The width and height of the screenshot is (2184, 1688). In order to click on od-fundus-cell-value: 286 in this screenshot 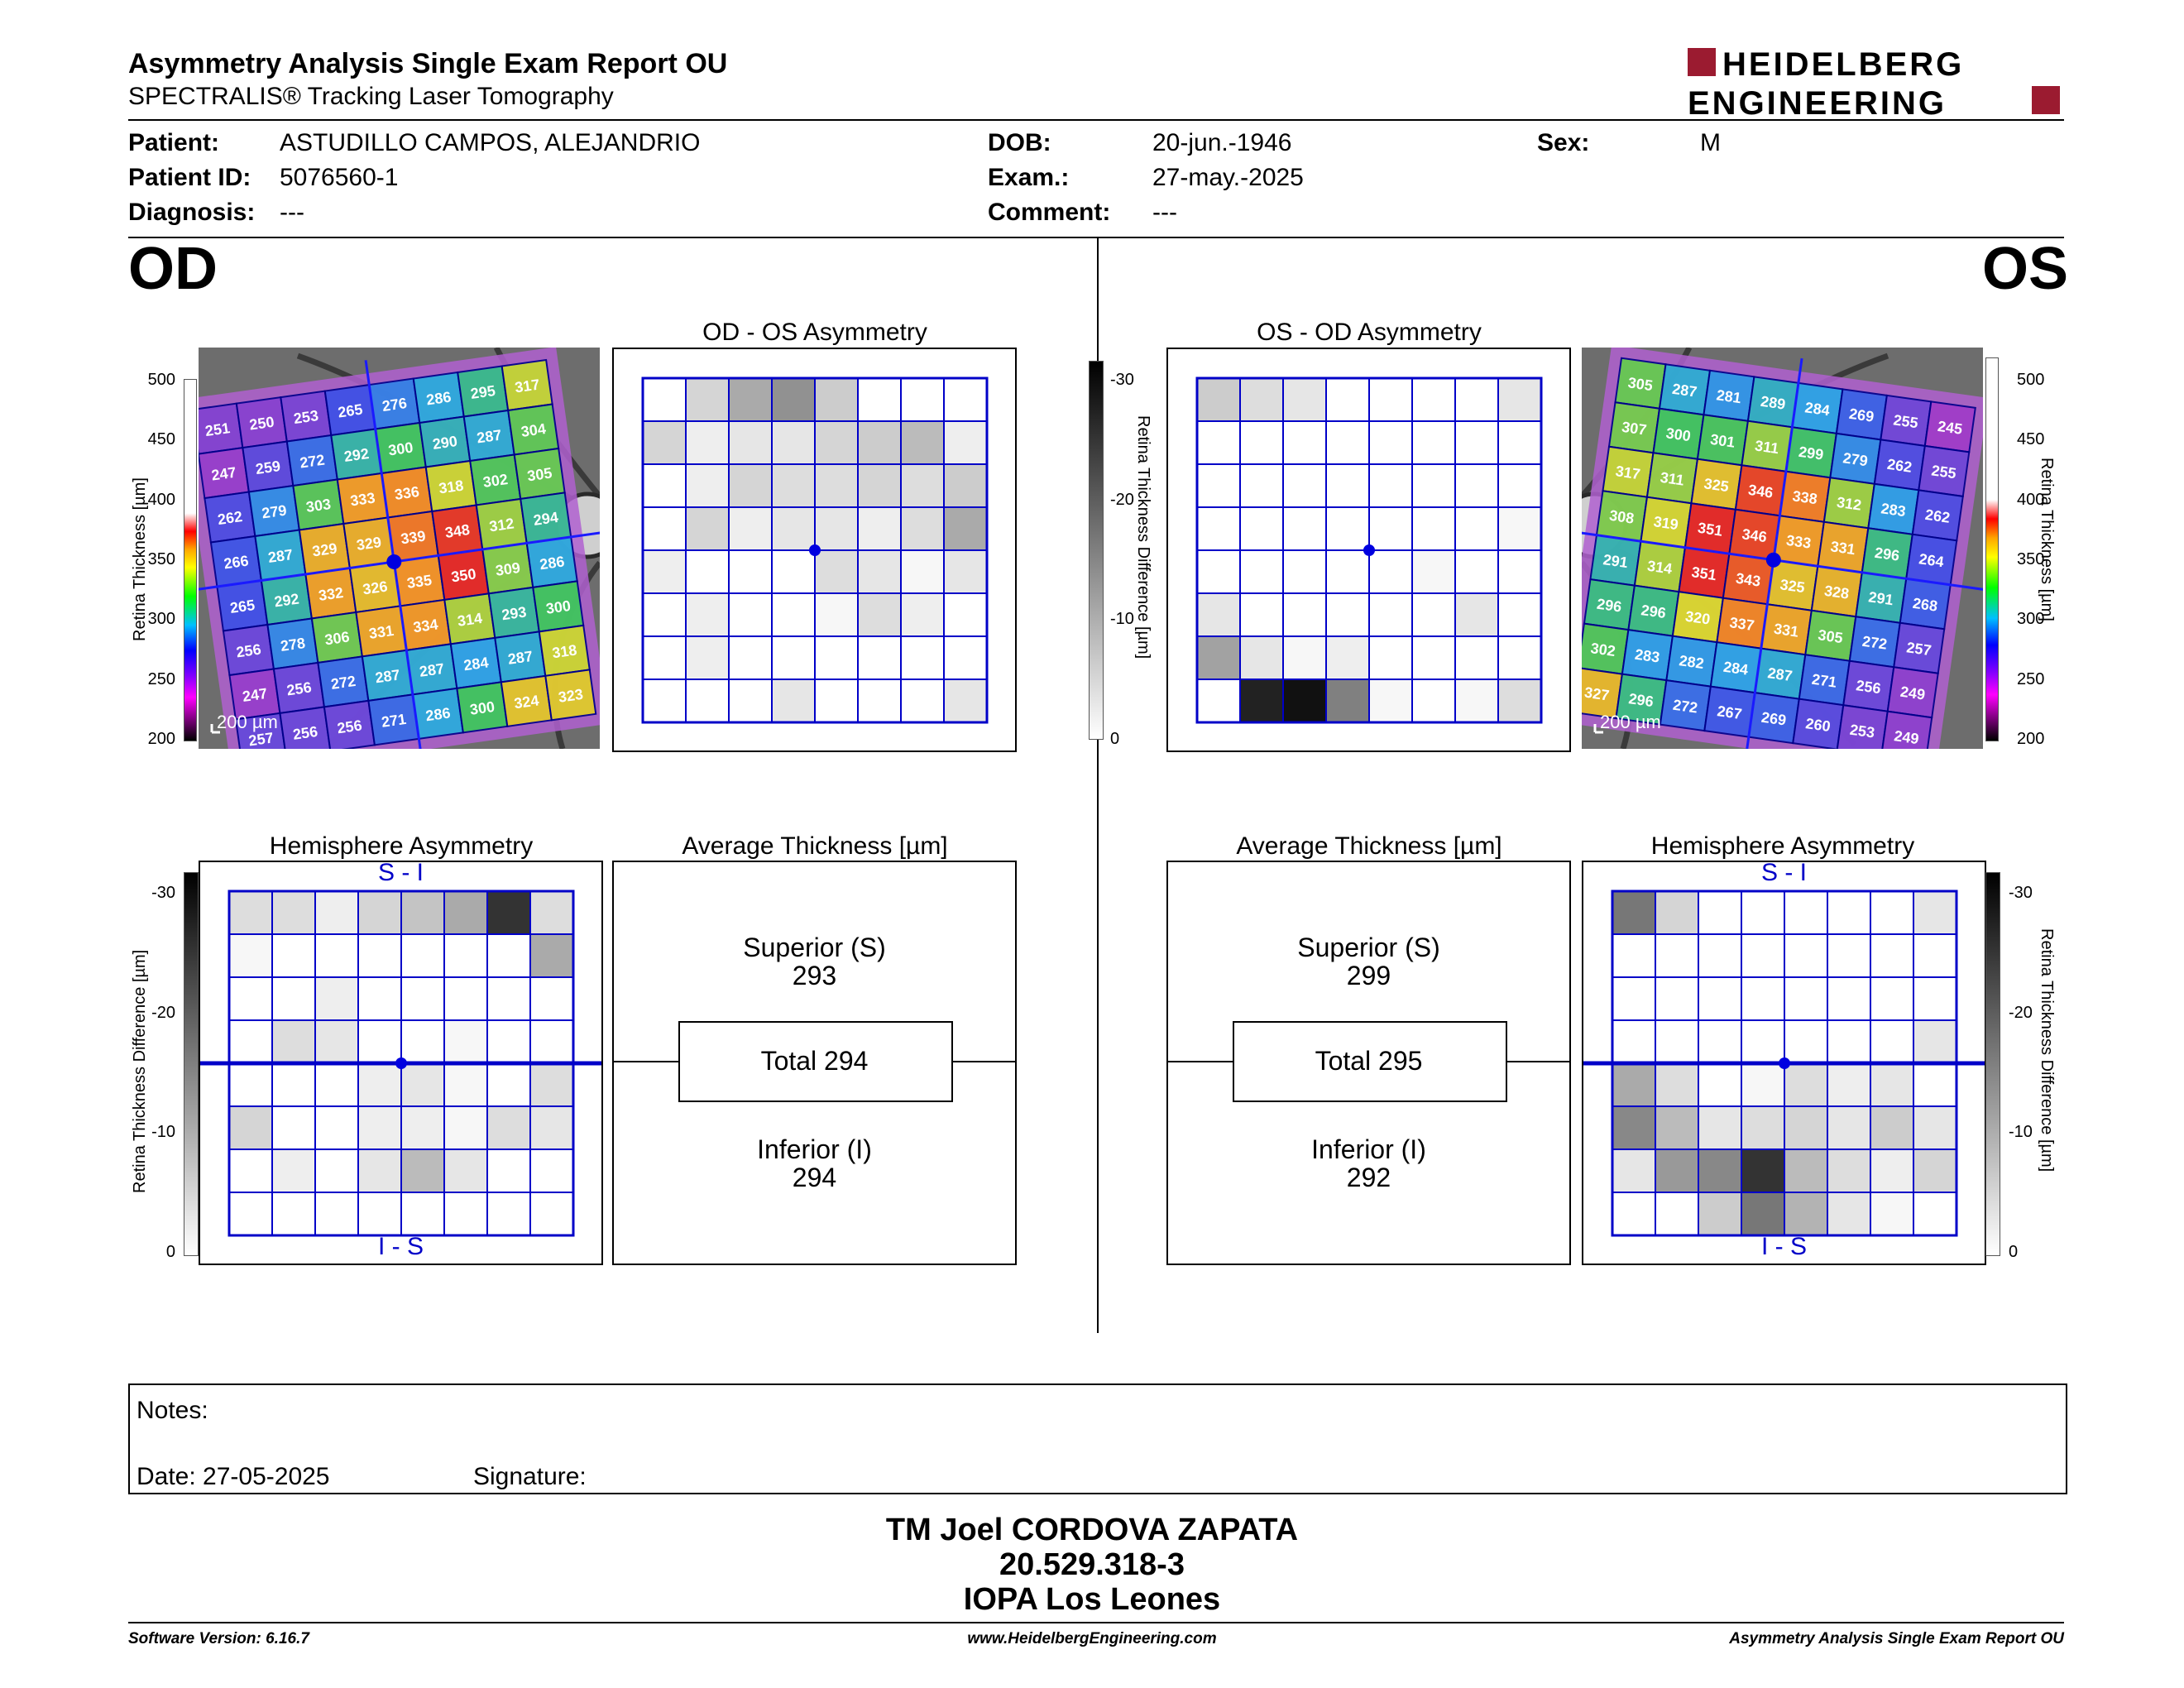, I will do `click(438, 714)`.